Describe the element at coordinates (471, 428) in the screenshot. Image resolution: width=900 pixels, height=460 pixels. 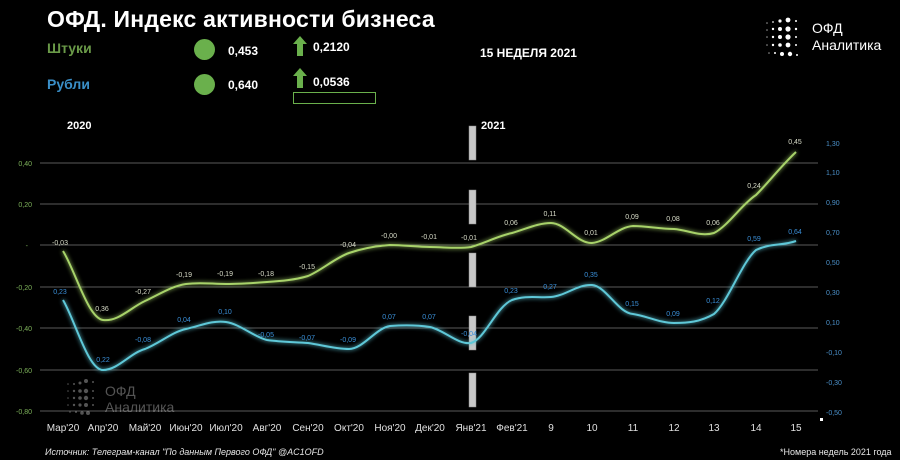
I see `svg-text: Янв'21` at that location.